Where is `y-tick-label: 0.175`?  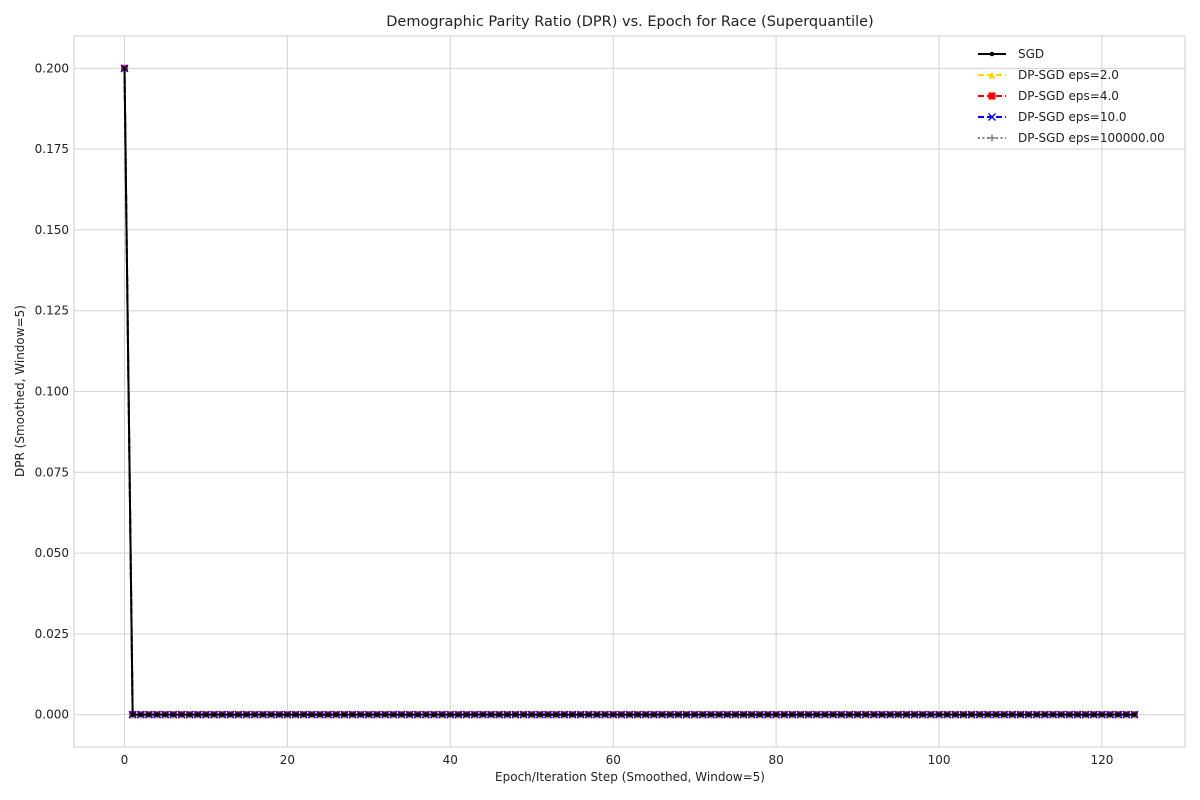 y-tick-label: 0.175 is located at coordinates (52, 149).